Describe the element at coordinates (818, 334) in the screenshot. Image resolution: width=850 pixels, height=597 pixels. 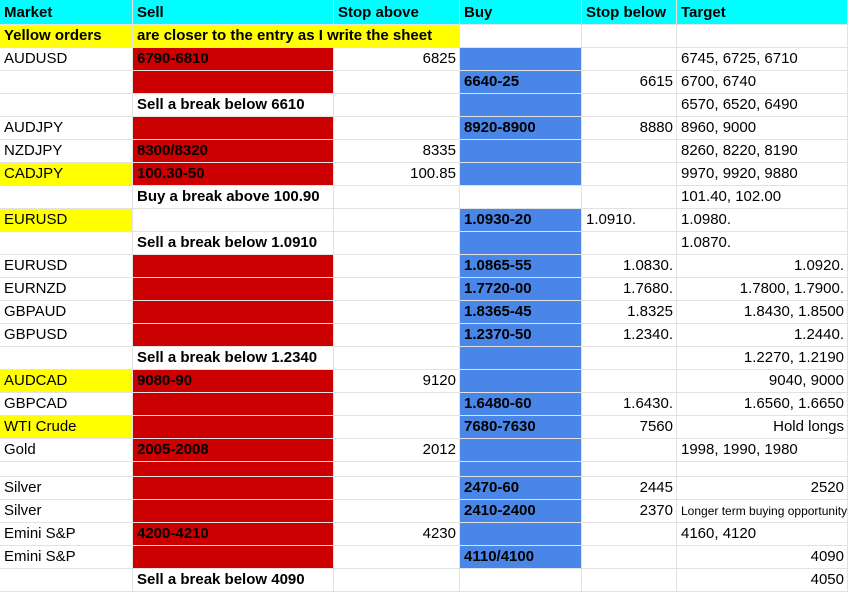
I see `target-text: 1.2440.` at that location.